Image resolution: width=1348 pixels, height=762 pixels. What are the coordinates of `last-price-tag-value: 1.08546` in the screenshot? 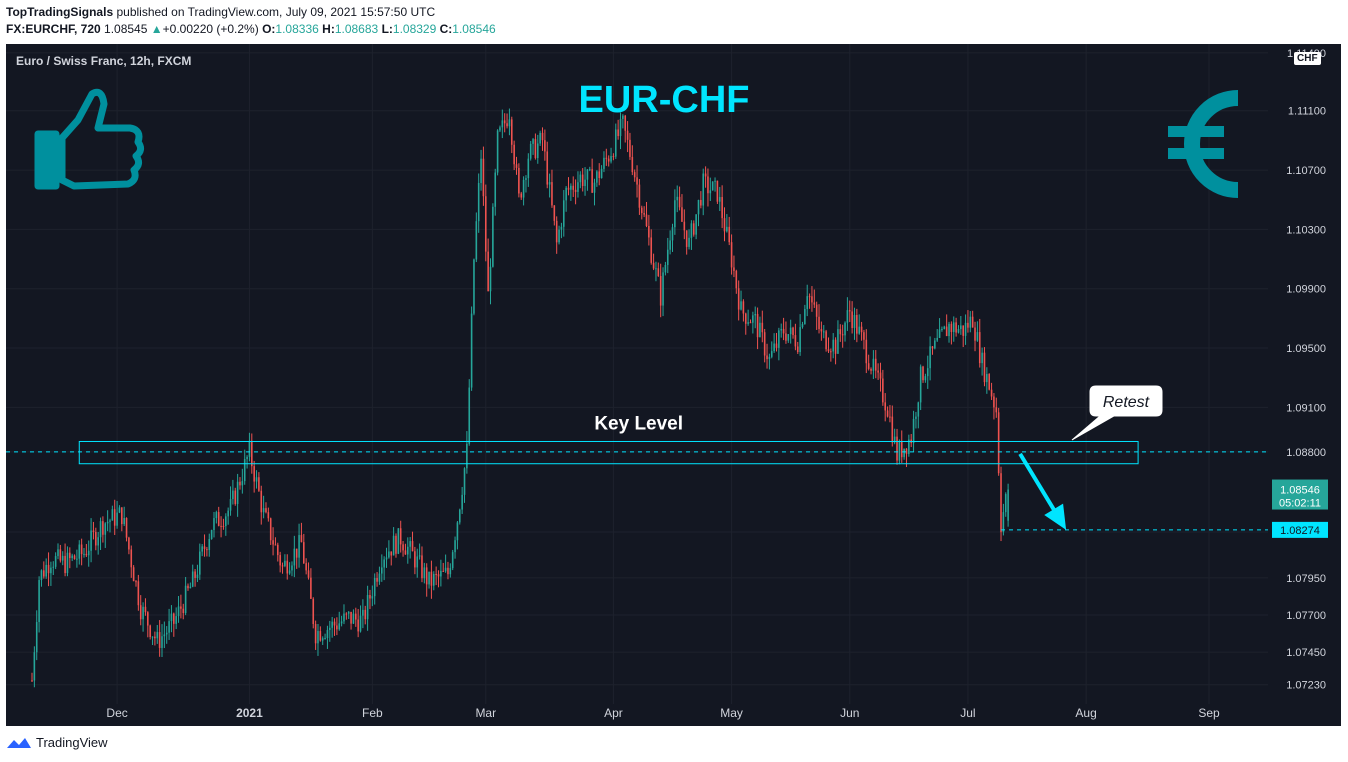 It's located at (1300, 491).